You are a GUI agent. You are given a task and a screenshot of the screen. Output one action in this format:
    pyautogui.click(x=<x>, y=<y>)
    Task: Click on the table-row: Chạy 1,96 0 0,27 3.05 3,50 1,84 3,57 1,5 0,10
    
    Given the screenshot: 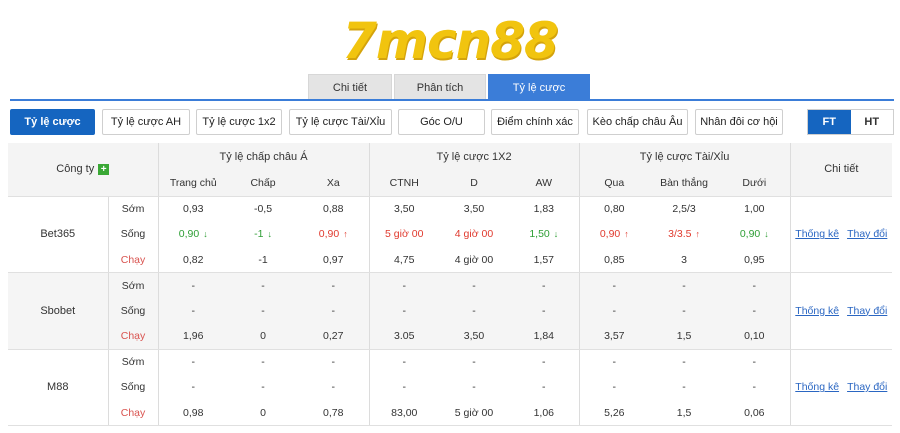 What is the action you would take?
    pyautogui.click(x=450, y=336)
    